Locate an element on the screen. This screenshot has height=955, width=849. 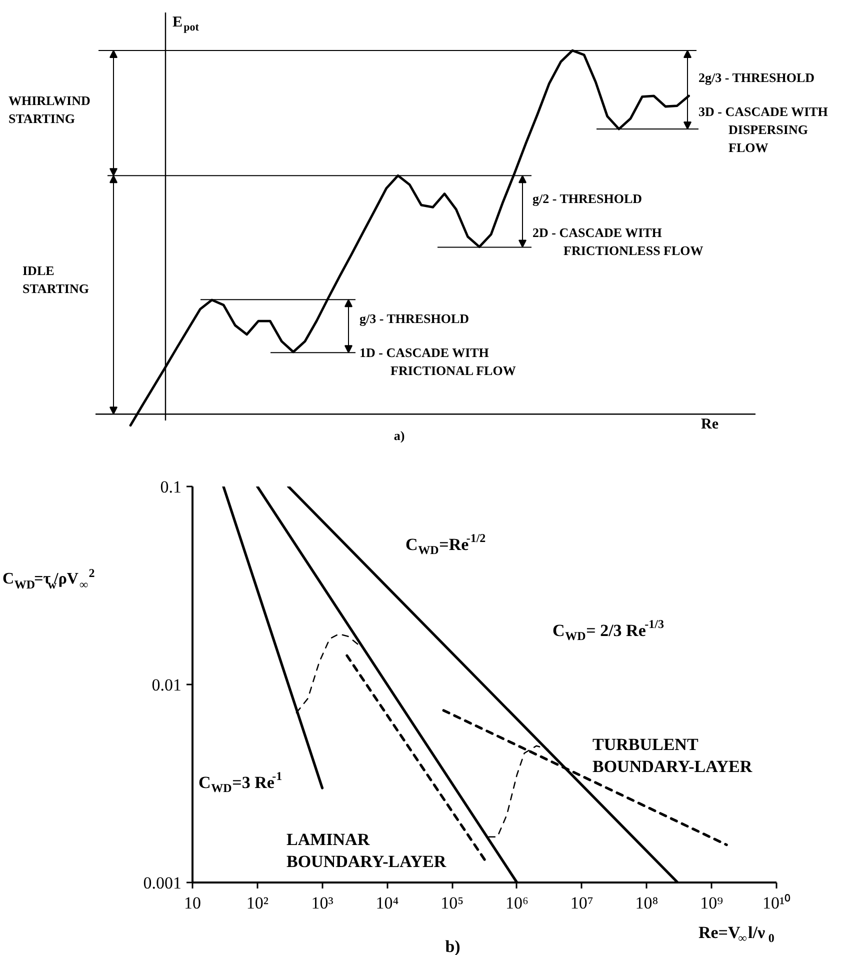
y-tick-label: 0.01 is located at coordinates (167, 685).